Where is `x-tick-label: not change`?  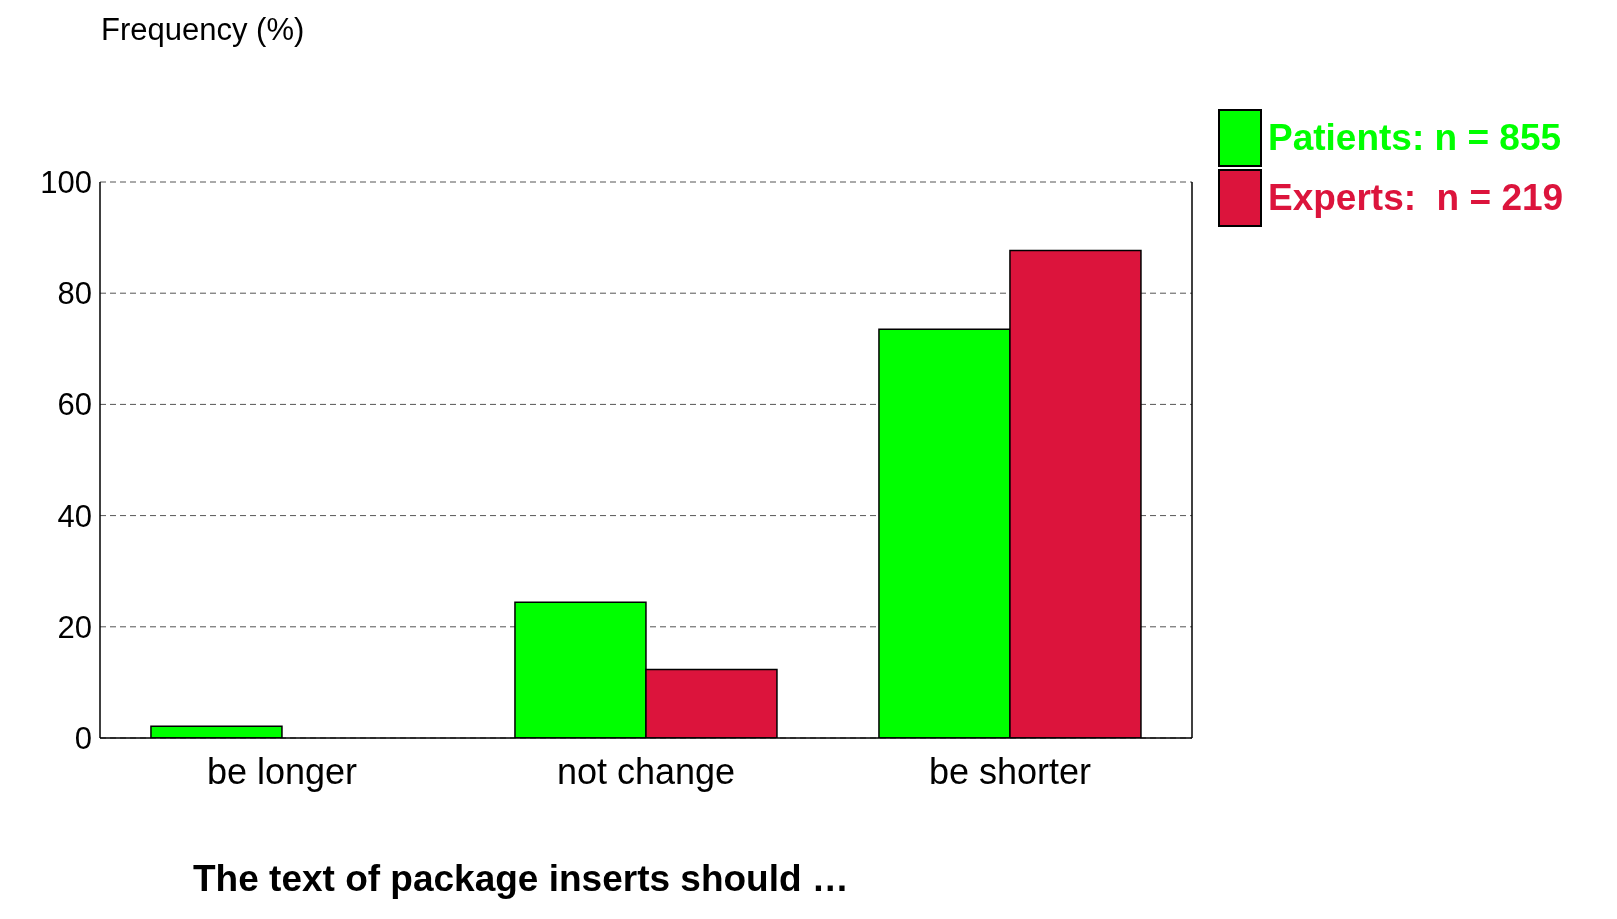
x-tick-label: not change is located at coordinates (646, 771).